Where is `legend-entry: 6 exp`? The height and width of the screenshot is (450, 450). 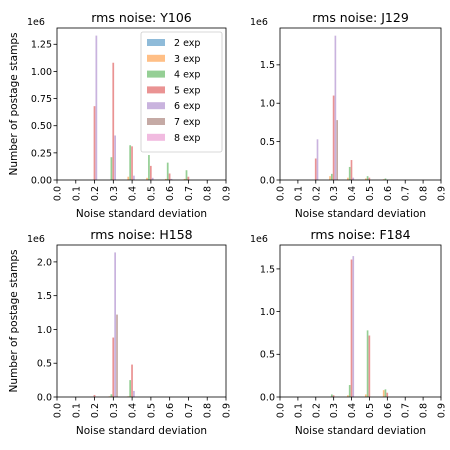
legend-entry: 6 exp is located at coordinates (187, 106).